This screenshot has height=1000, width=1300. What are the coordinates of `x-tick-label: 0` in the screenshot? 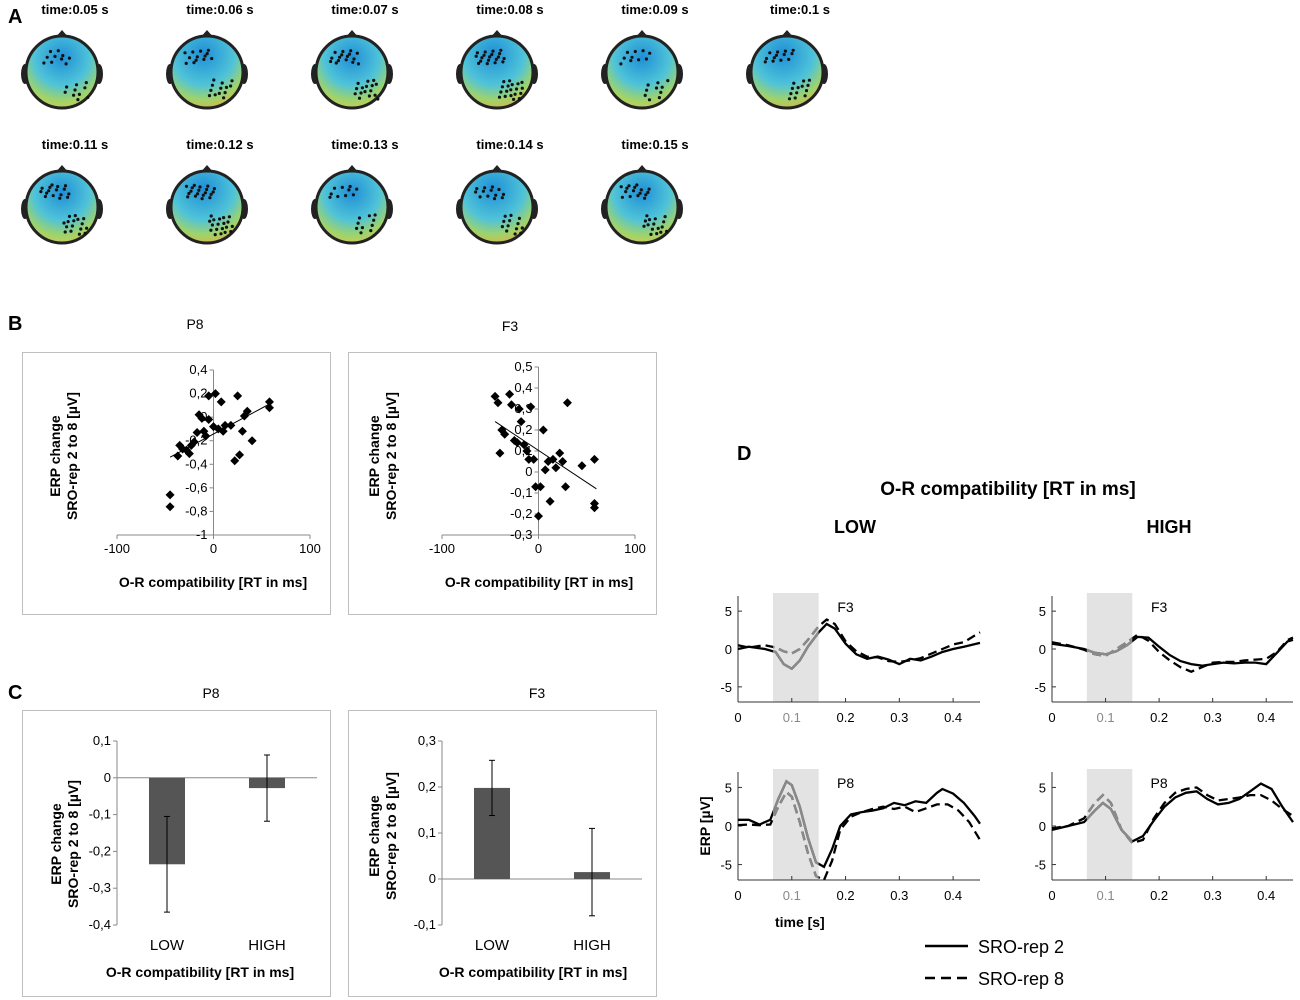 It's located at (1051, 895).